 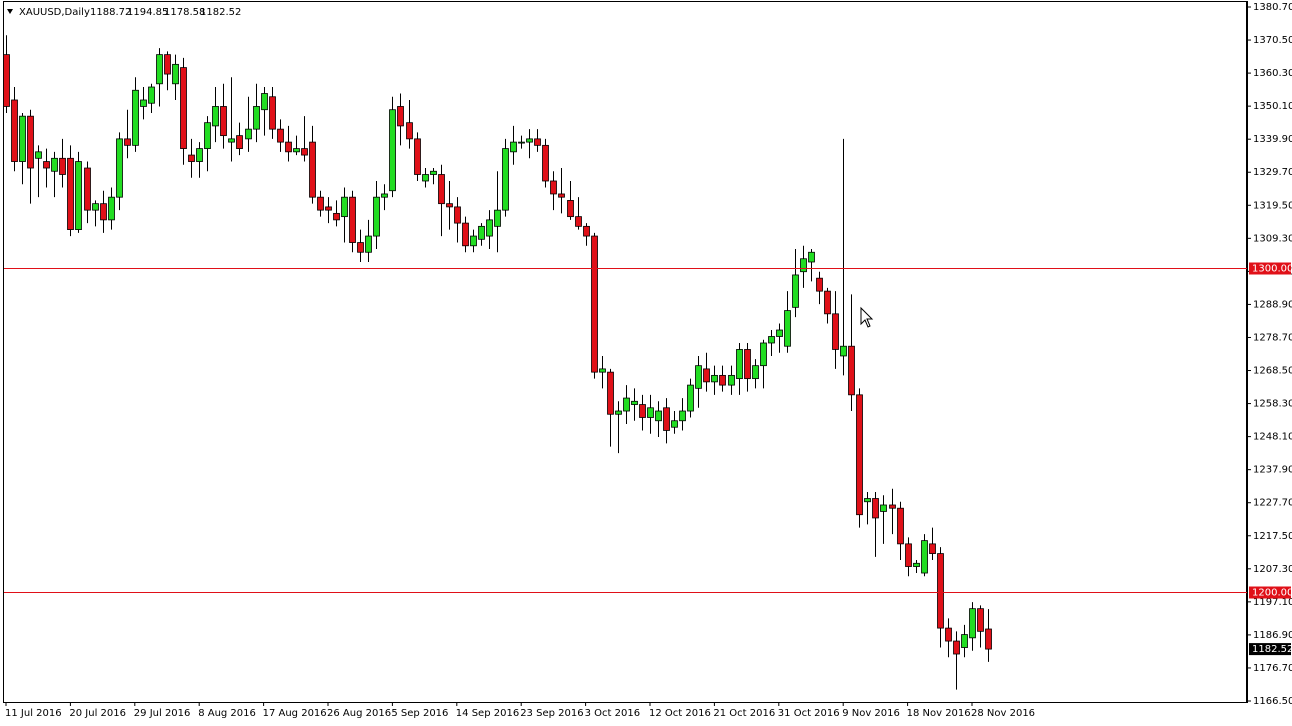 What do you see at coordinates (1272, 40) in the screenshot?
I see `y-tick-label: 1370.50` at bounding box center [1272, 40].